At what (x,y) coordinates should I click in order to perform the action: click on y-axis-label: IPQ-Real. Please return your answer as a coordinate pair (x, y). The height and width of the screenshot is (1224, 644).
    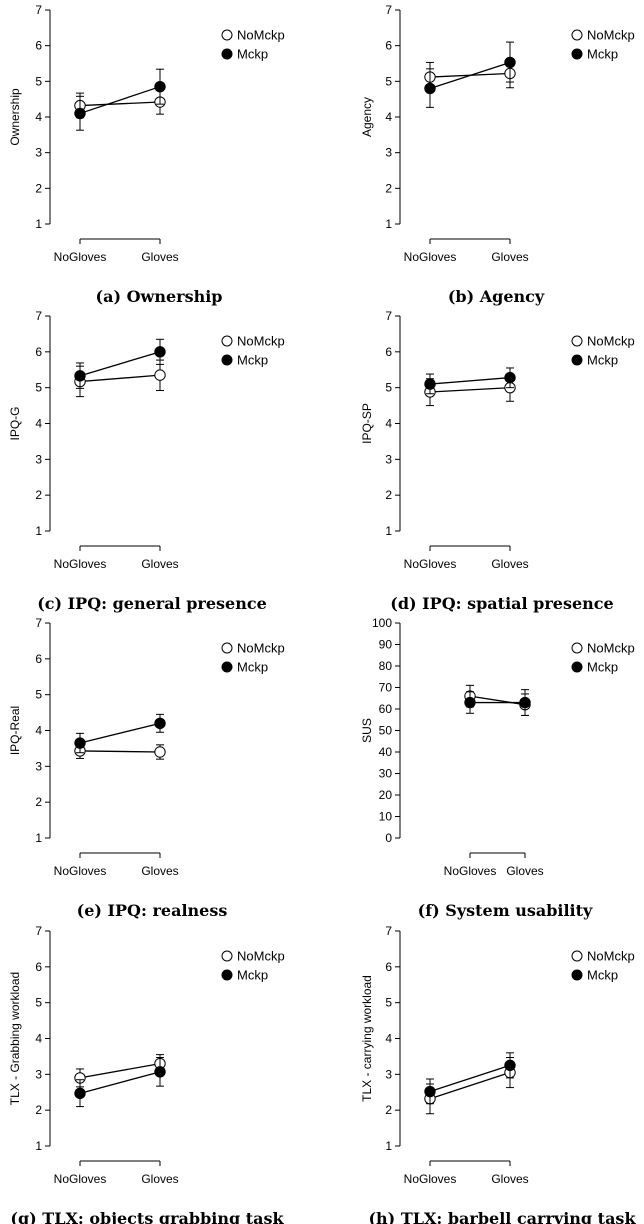
    Looking at the image, I should click on (15, 730).